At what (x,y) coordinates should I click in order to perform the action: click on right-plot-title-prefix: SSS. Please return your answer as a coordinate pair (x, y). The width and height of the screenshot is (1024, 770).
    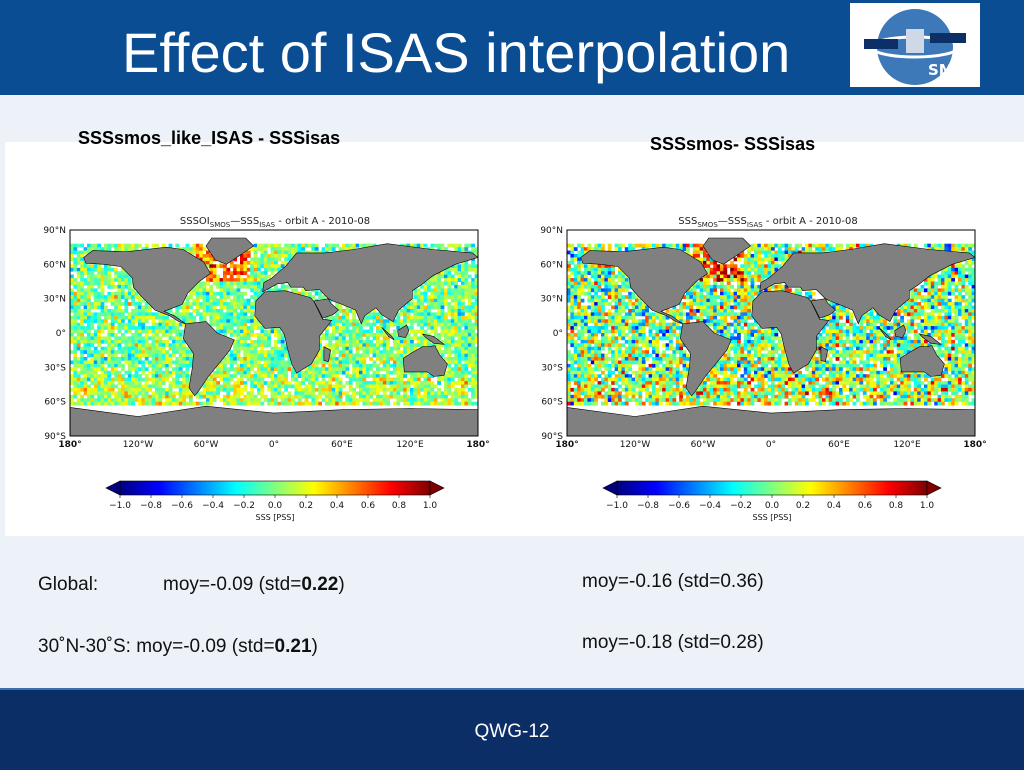
    Looking at the image, I should click on (687, 221).